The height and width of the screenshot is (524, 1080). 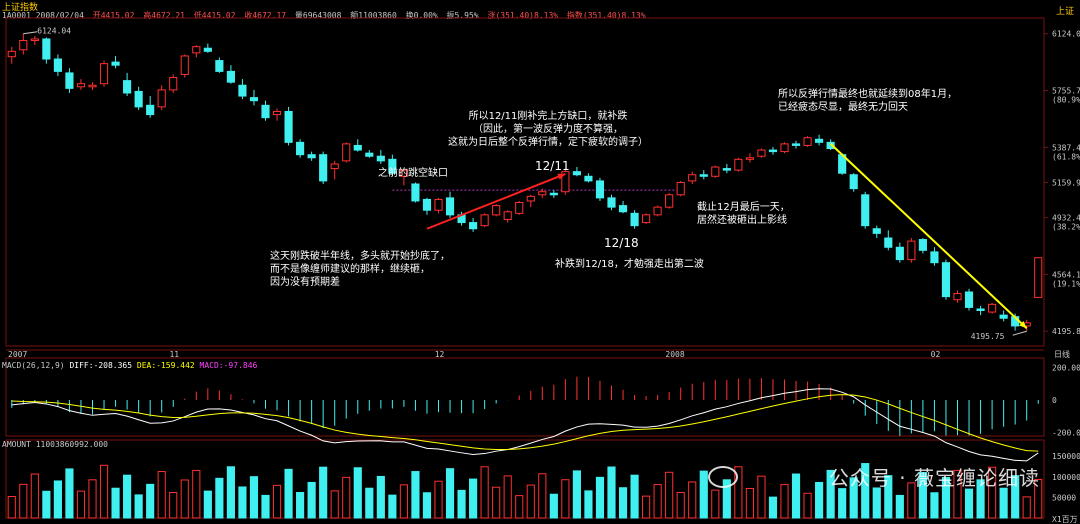 I want to click on wechat-icon, so click(x=723, y=477).